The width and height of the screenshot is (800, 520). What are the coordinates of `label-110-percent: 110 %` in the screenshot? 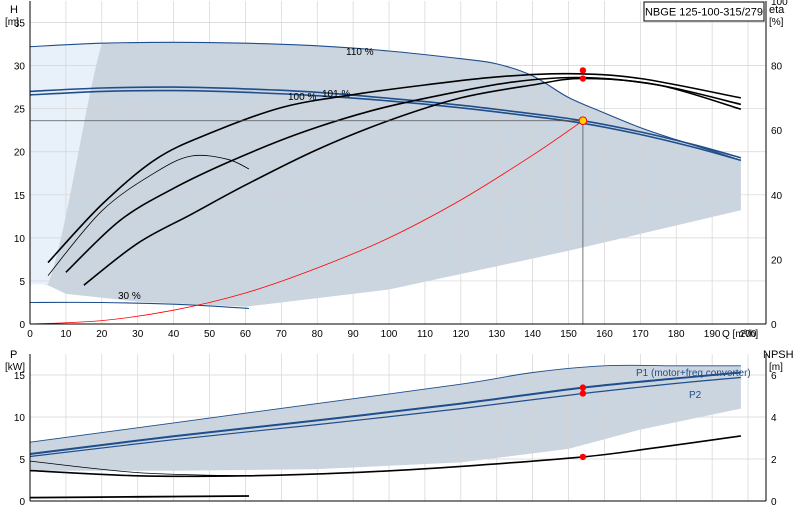 It's located at (360, 52).